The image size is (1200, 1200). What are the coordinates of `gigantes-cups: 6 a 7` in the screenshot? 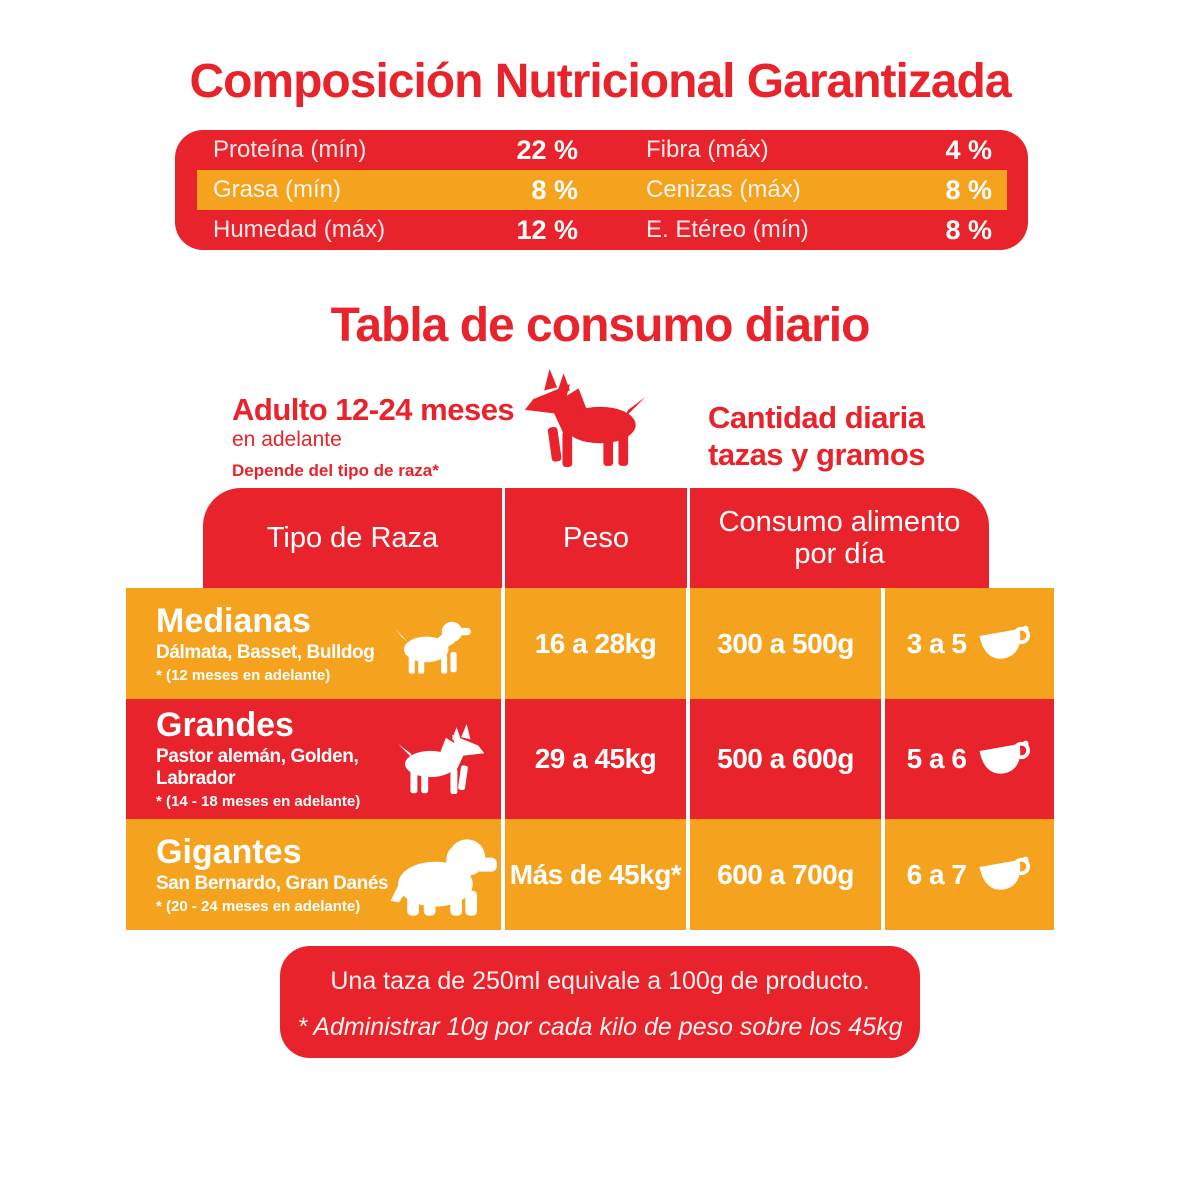 It's located at (936, 874).